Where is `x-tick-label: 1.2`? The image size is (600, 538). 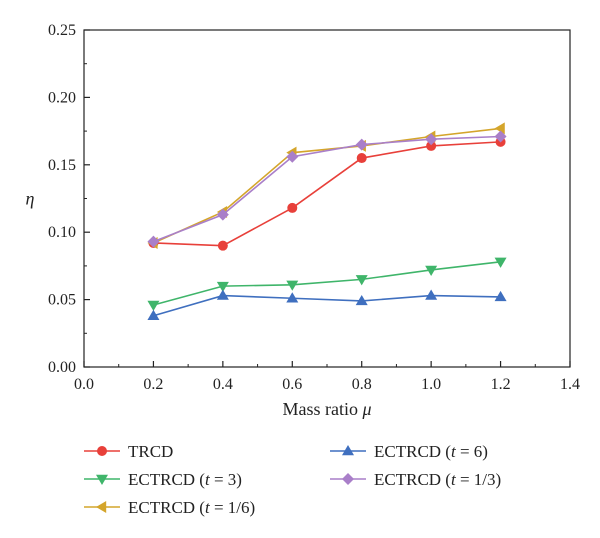 x-tick-label: 1.2 is located at coordinates (501, 384).